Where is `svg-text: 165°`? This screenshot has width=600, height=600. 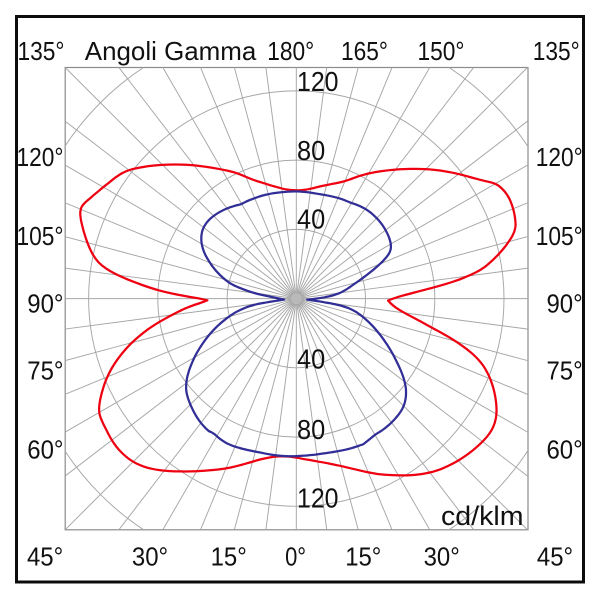
svg-text: 165° is located at coordinates (364, 51).